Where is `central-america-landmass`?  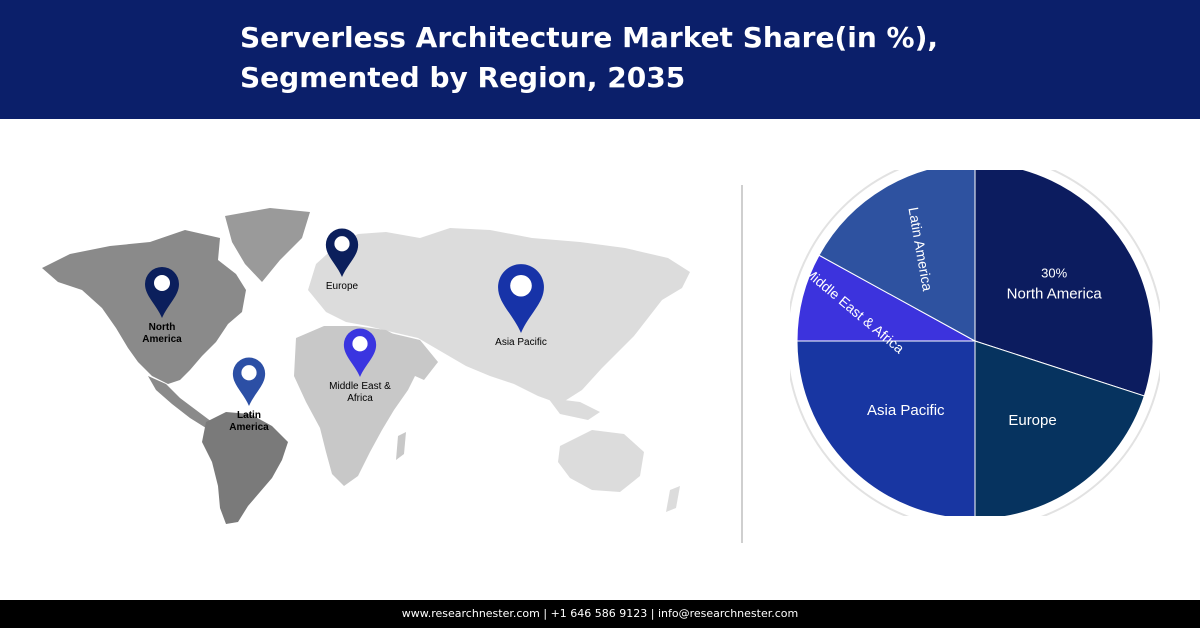 central-america-landmass is located at coordinates (180, 402).